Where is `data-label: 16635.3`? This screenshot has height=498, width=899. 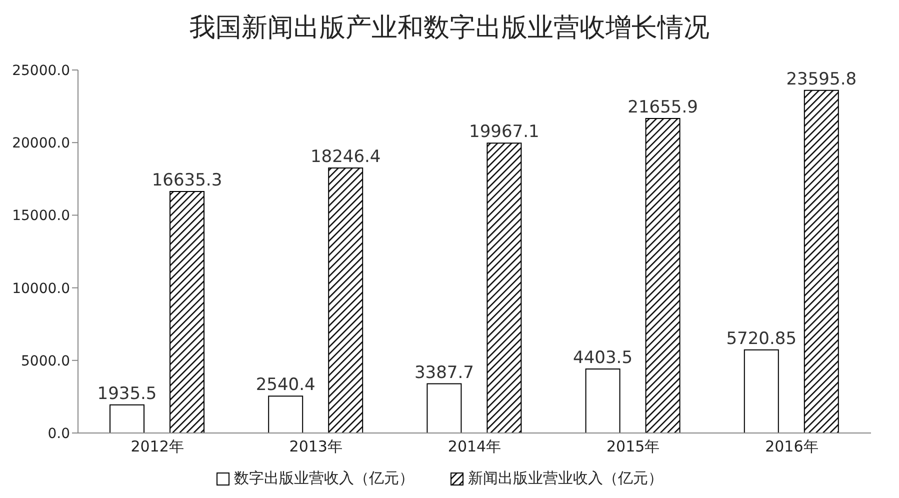 data-label: 16635.3 is located at coordinates (187, 180).